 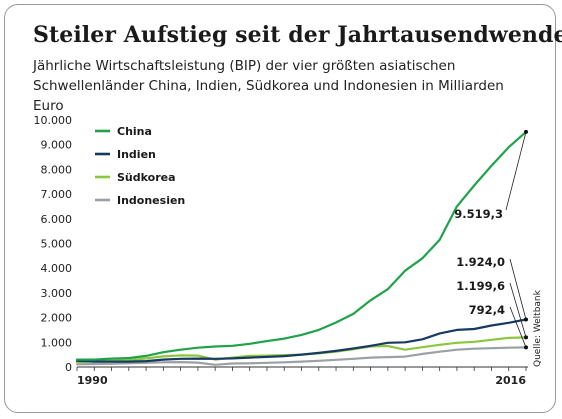 I want to click on value-label: 9.519,3, so click(x=478, y=214).